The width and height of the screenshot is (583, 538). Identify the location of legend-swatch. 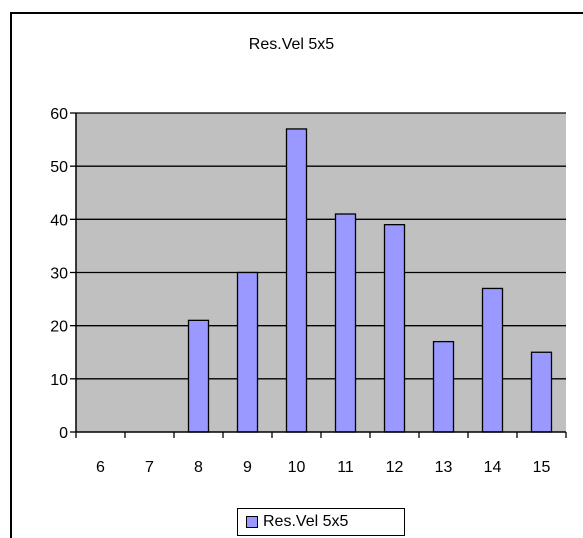
(252, 522).